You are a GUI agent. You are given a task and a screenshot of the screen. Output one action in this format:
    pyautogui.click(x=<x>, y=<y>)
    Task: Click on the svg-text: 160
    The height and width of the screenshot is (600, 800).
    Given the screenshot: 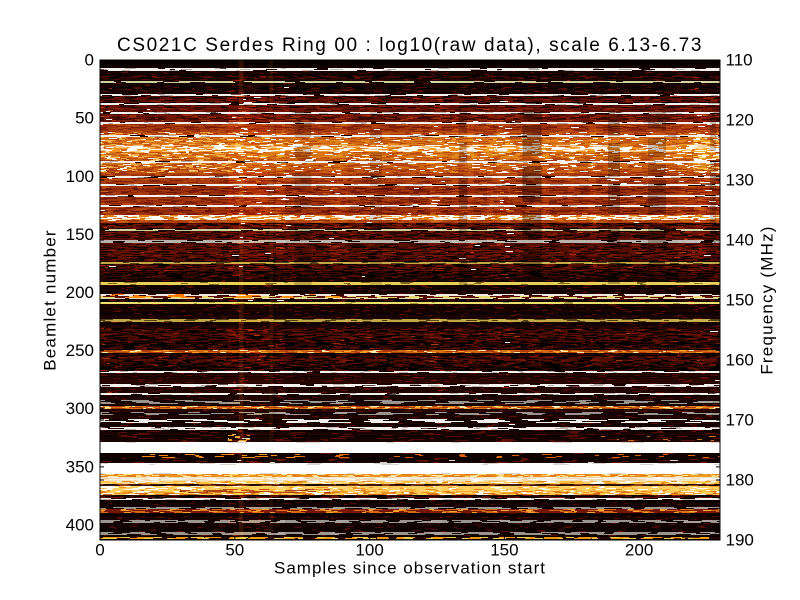 What is the action you would take?
    pyautogui.click(x=740, y=360)
    